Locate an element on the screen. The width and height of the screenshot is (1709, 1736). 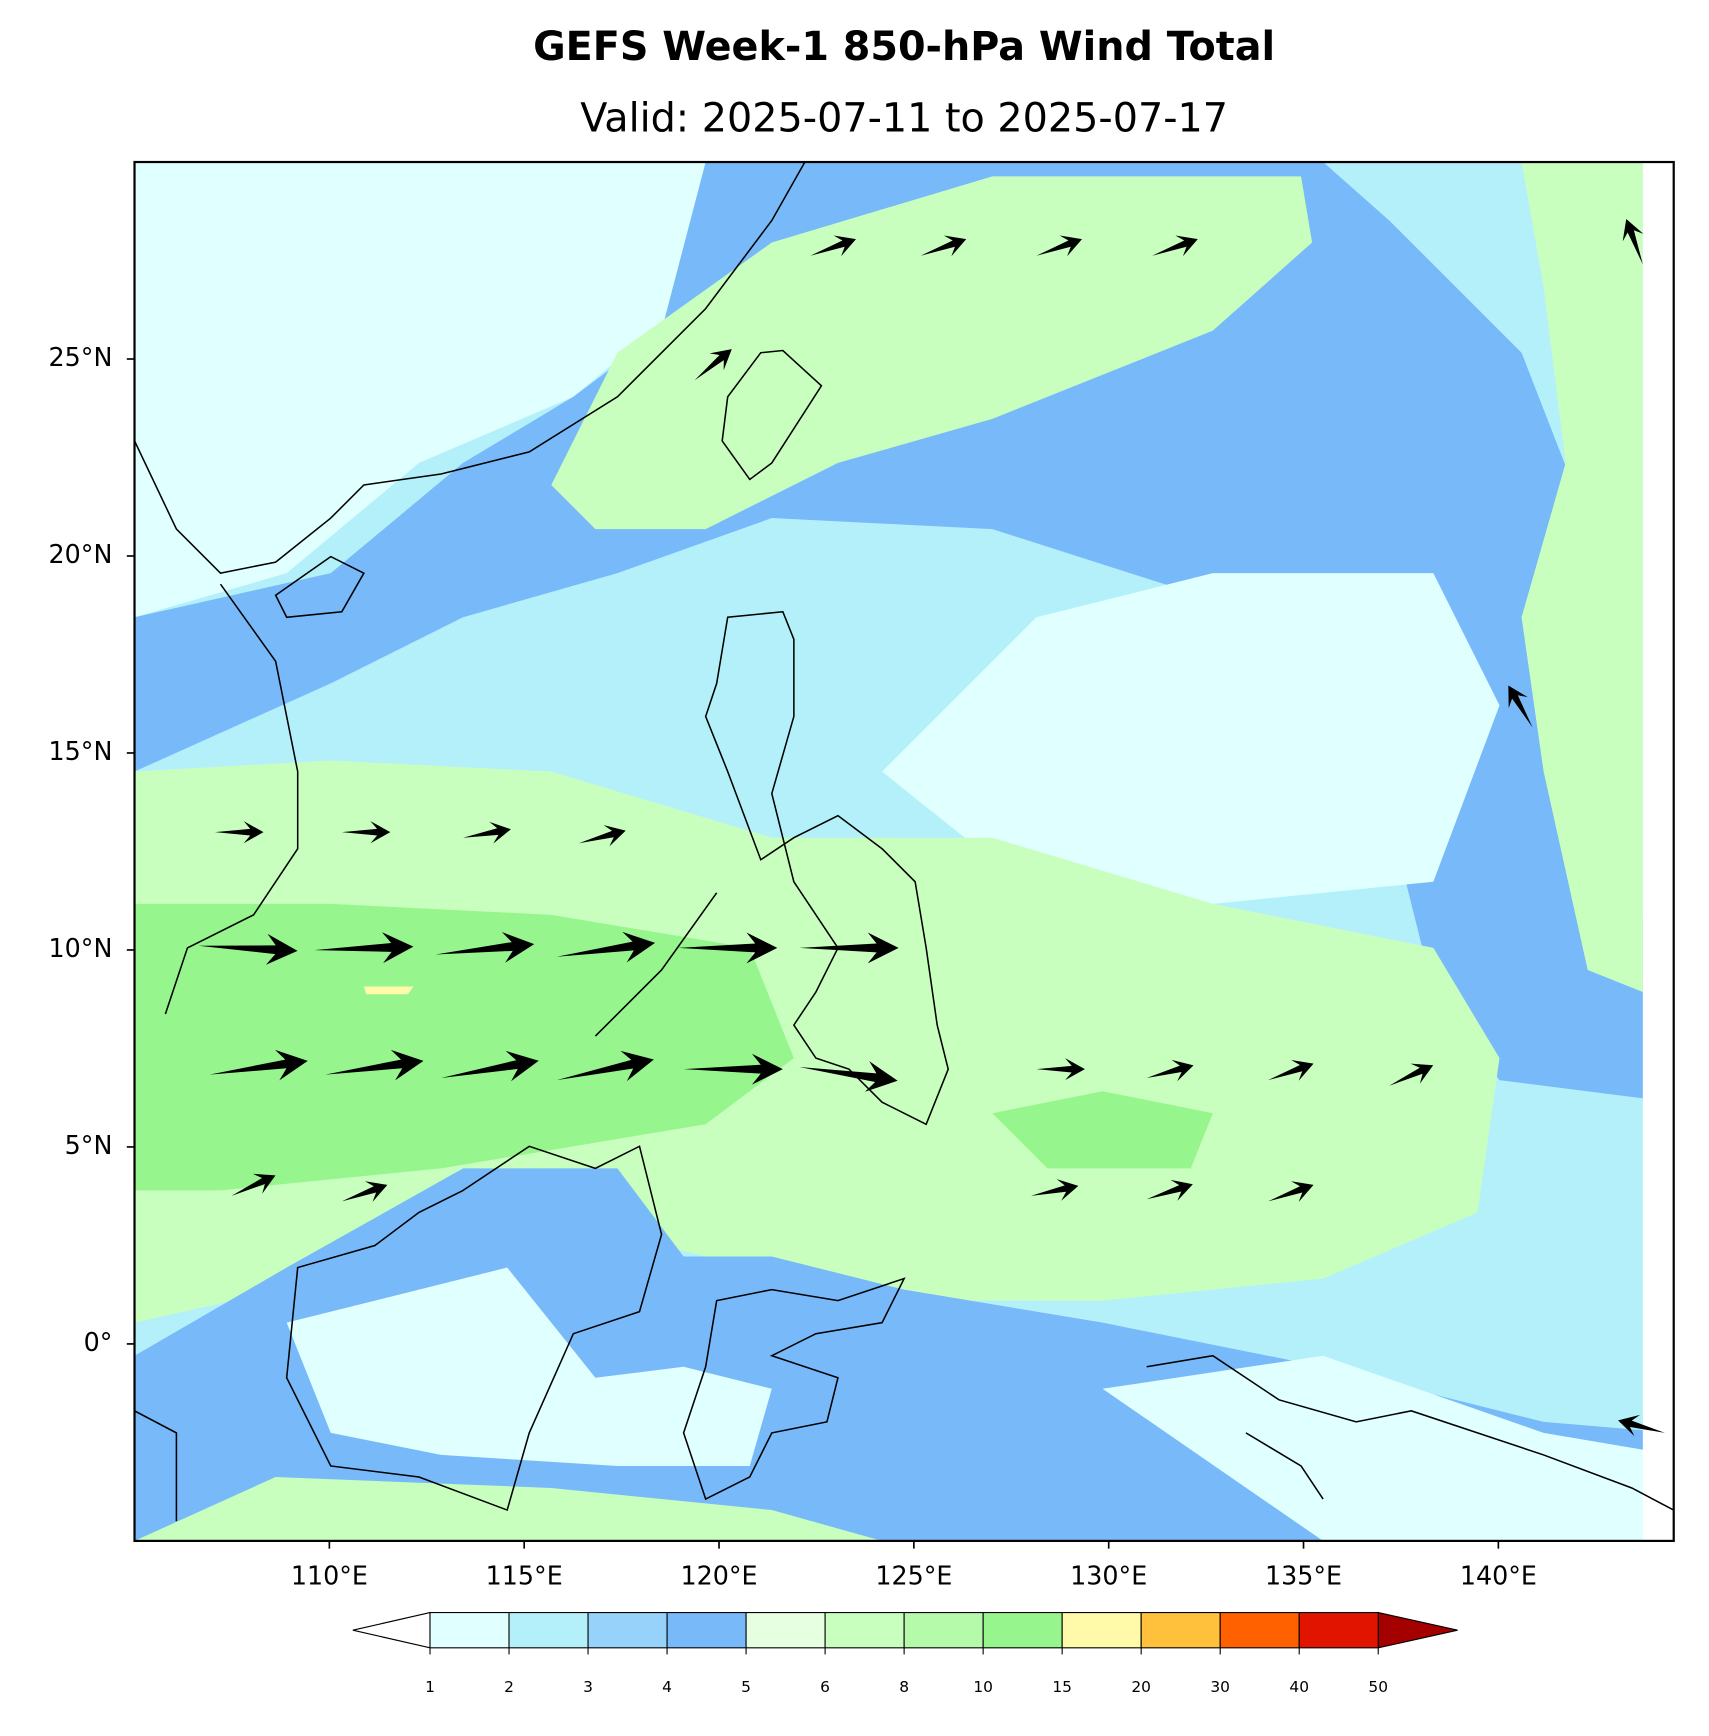
x-tick-label: 115°E is located at coordinates (524, 1575).